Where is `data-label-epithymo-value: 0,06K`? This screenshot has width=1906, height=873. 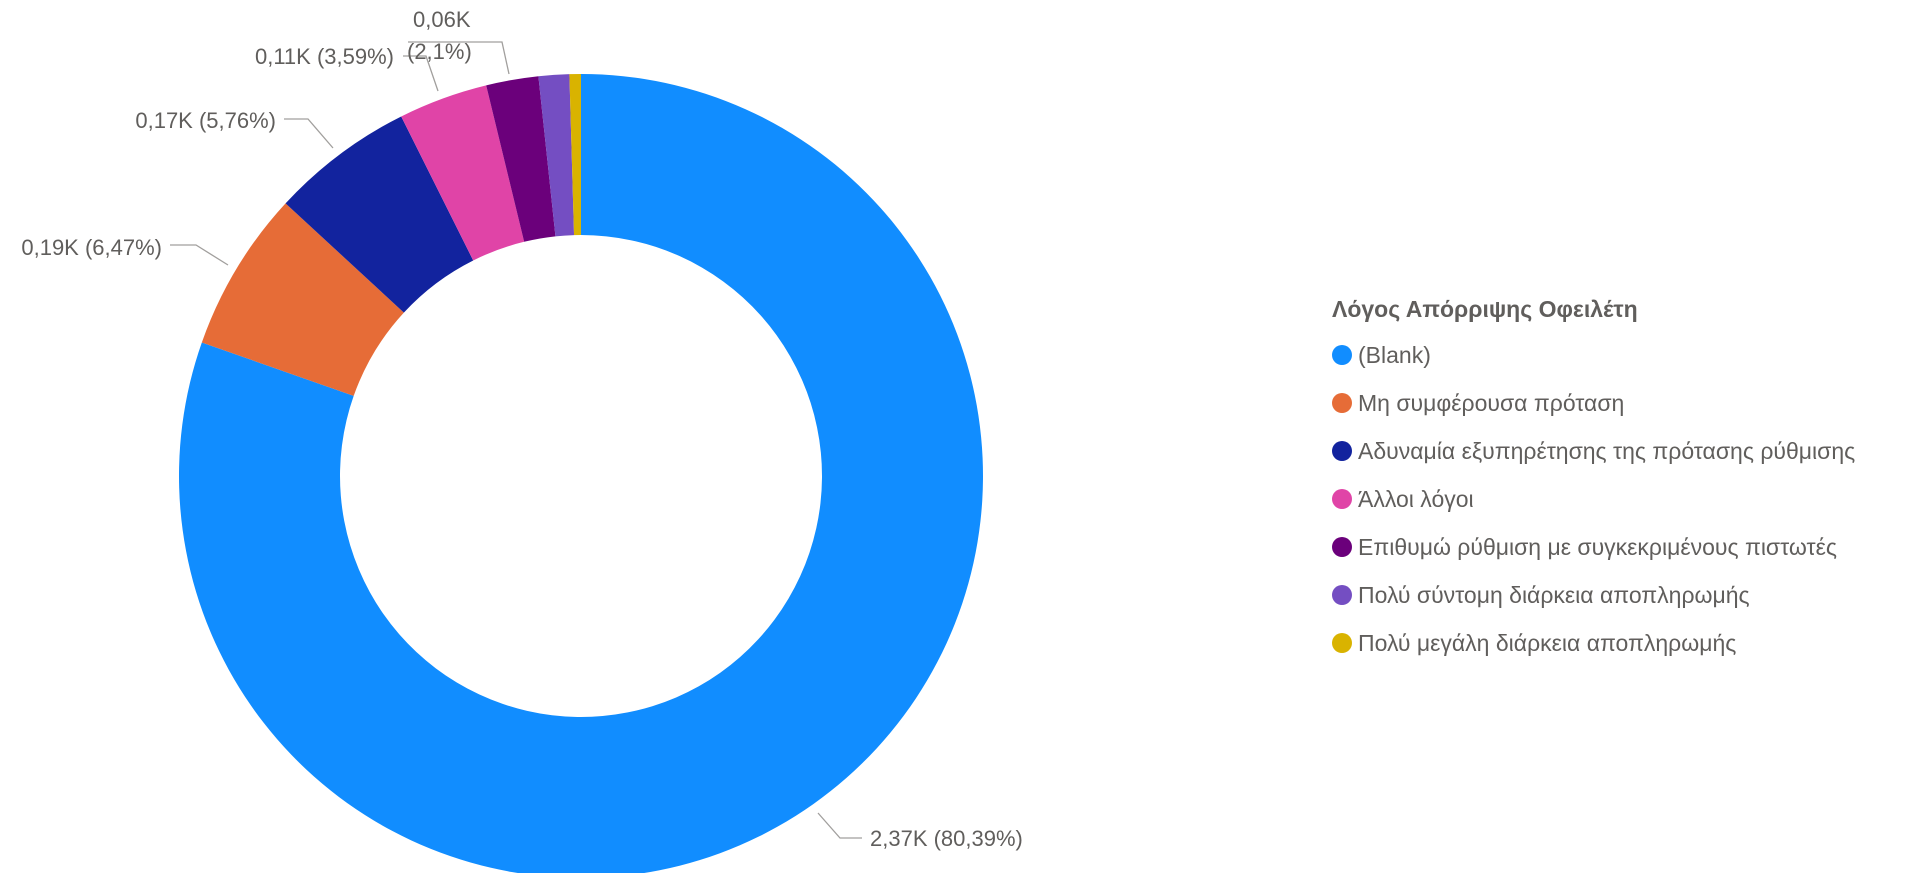 data-label-epithymo-value: 0,06K is located at coordinates (442, 19).